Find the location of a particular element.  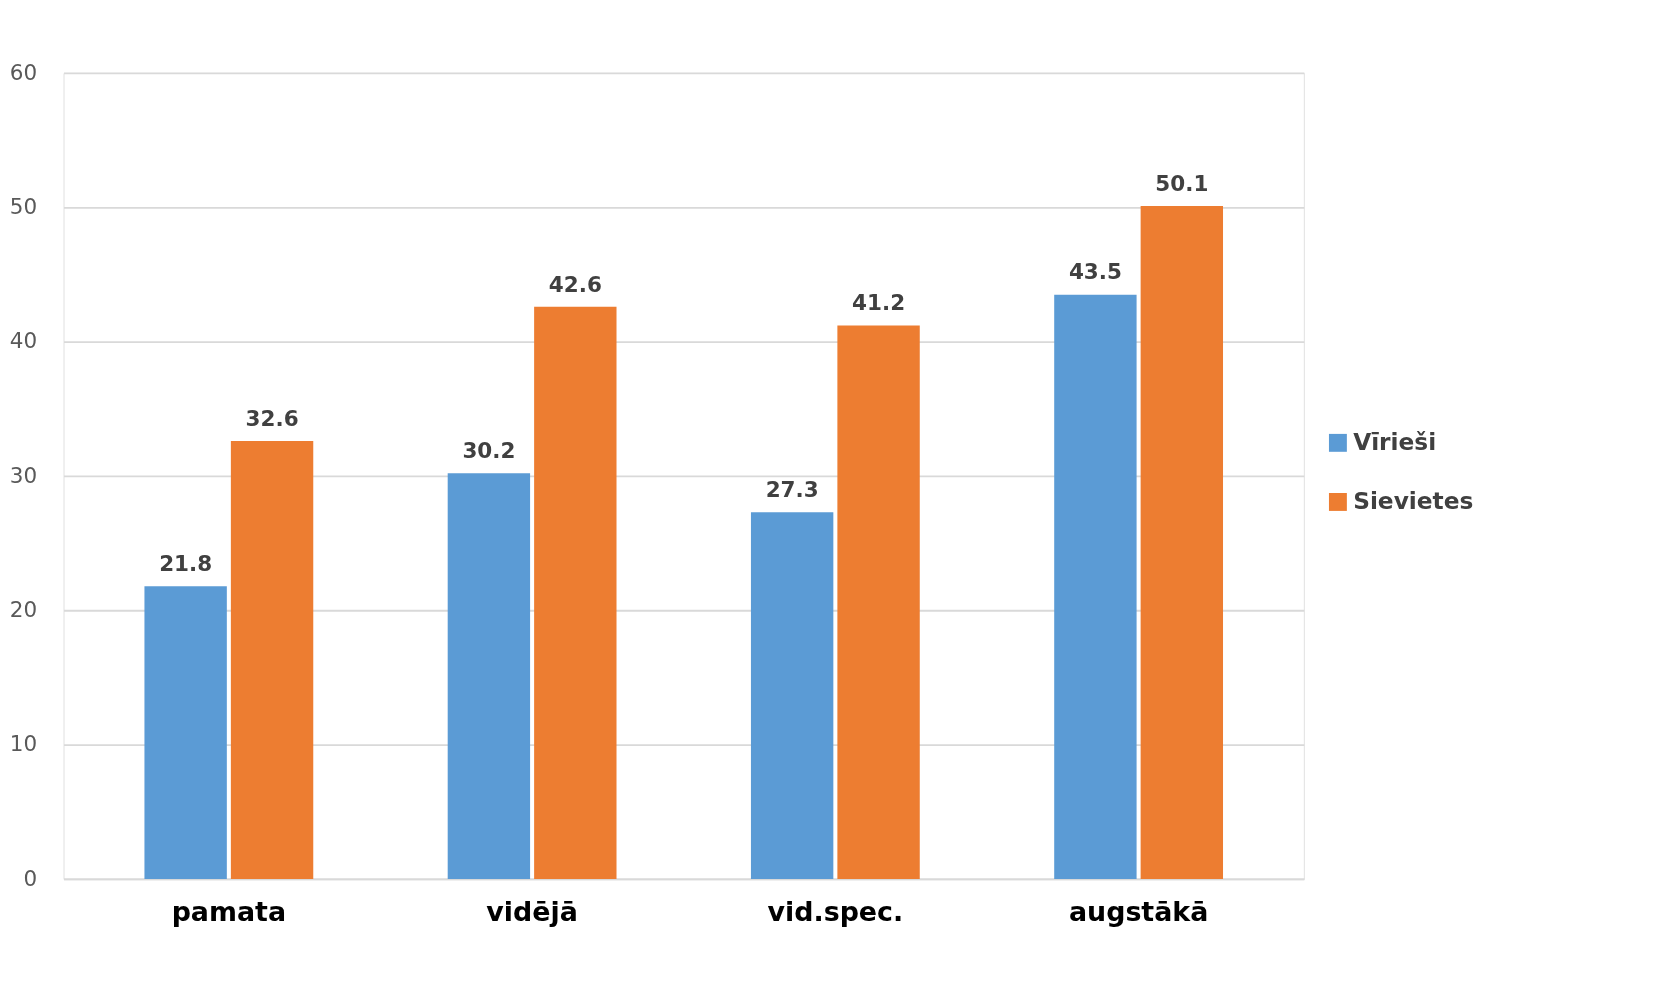

data-label: 30.2 is located at coordinates (489, 451).